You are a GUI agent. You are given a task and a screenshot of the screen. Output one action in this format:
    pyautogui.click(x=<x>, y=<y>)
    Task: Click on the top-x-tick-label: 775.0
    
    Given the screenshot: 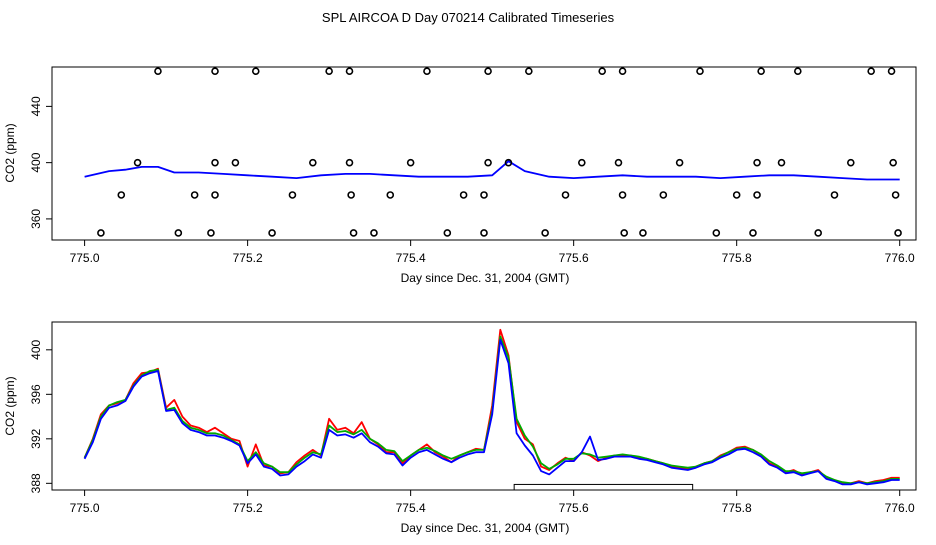 What is the action you would take?
    pyautogui.click(x=85, y=258)
    